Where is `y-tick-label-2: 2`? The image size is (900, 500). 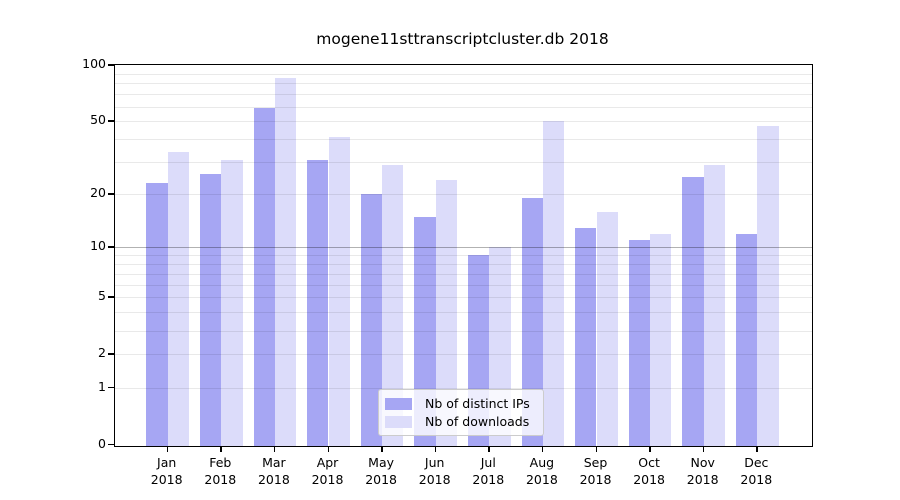
y-tick-label-2: 2 is located at coordinates (102, 353).